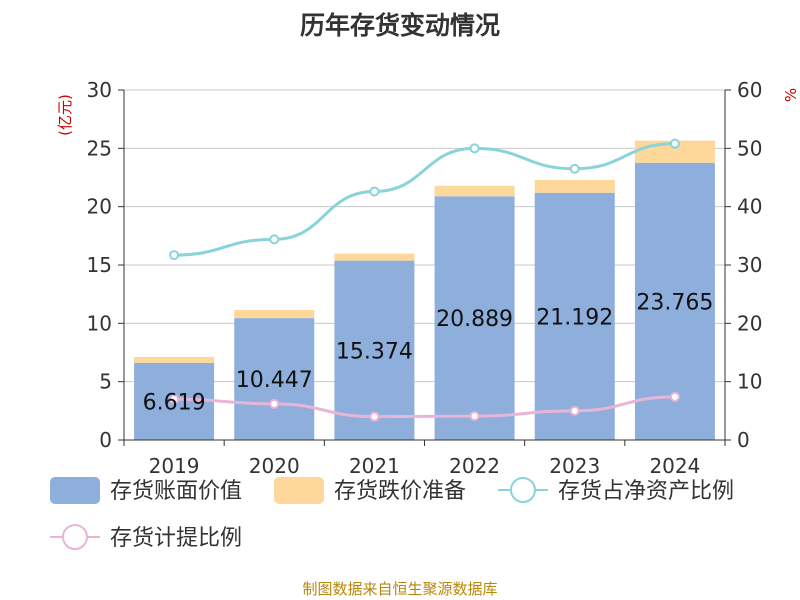  I want to click on data-labels: 6.619 10.447 15.374 20.889 21.192 23.765, so click(428, 352).